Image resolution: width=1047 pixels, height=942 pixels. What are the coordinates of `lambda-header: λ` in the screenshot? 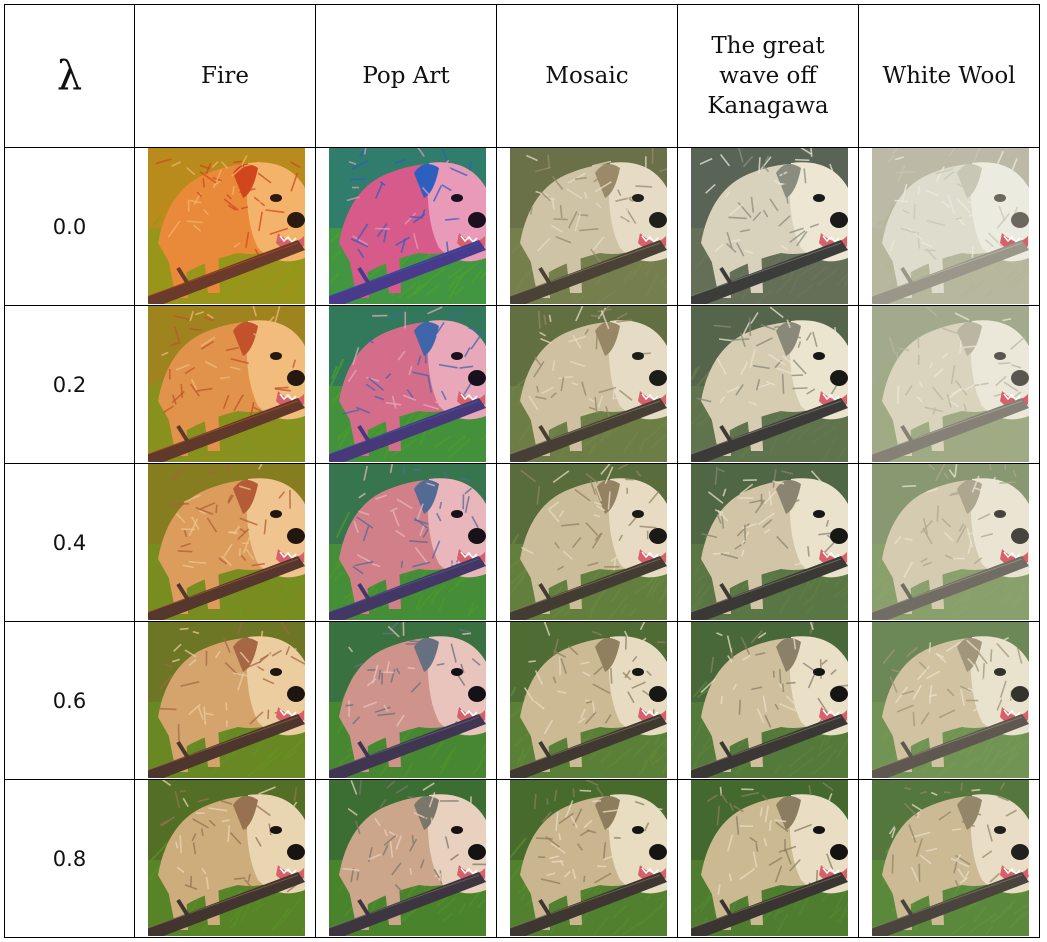 It's located at (69, 76).